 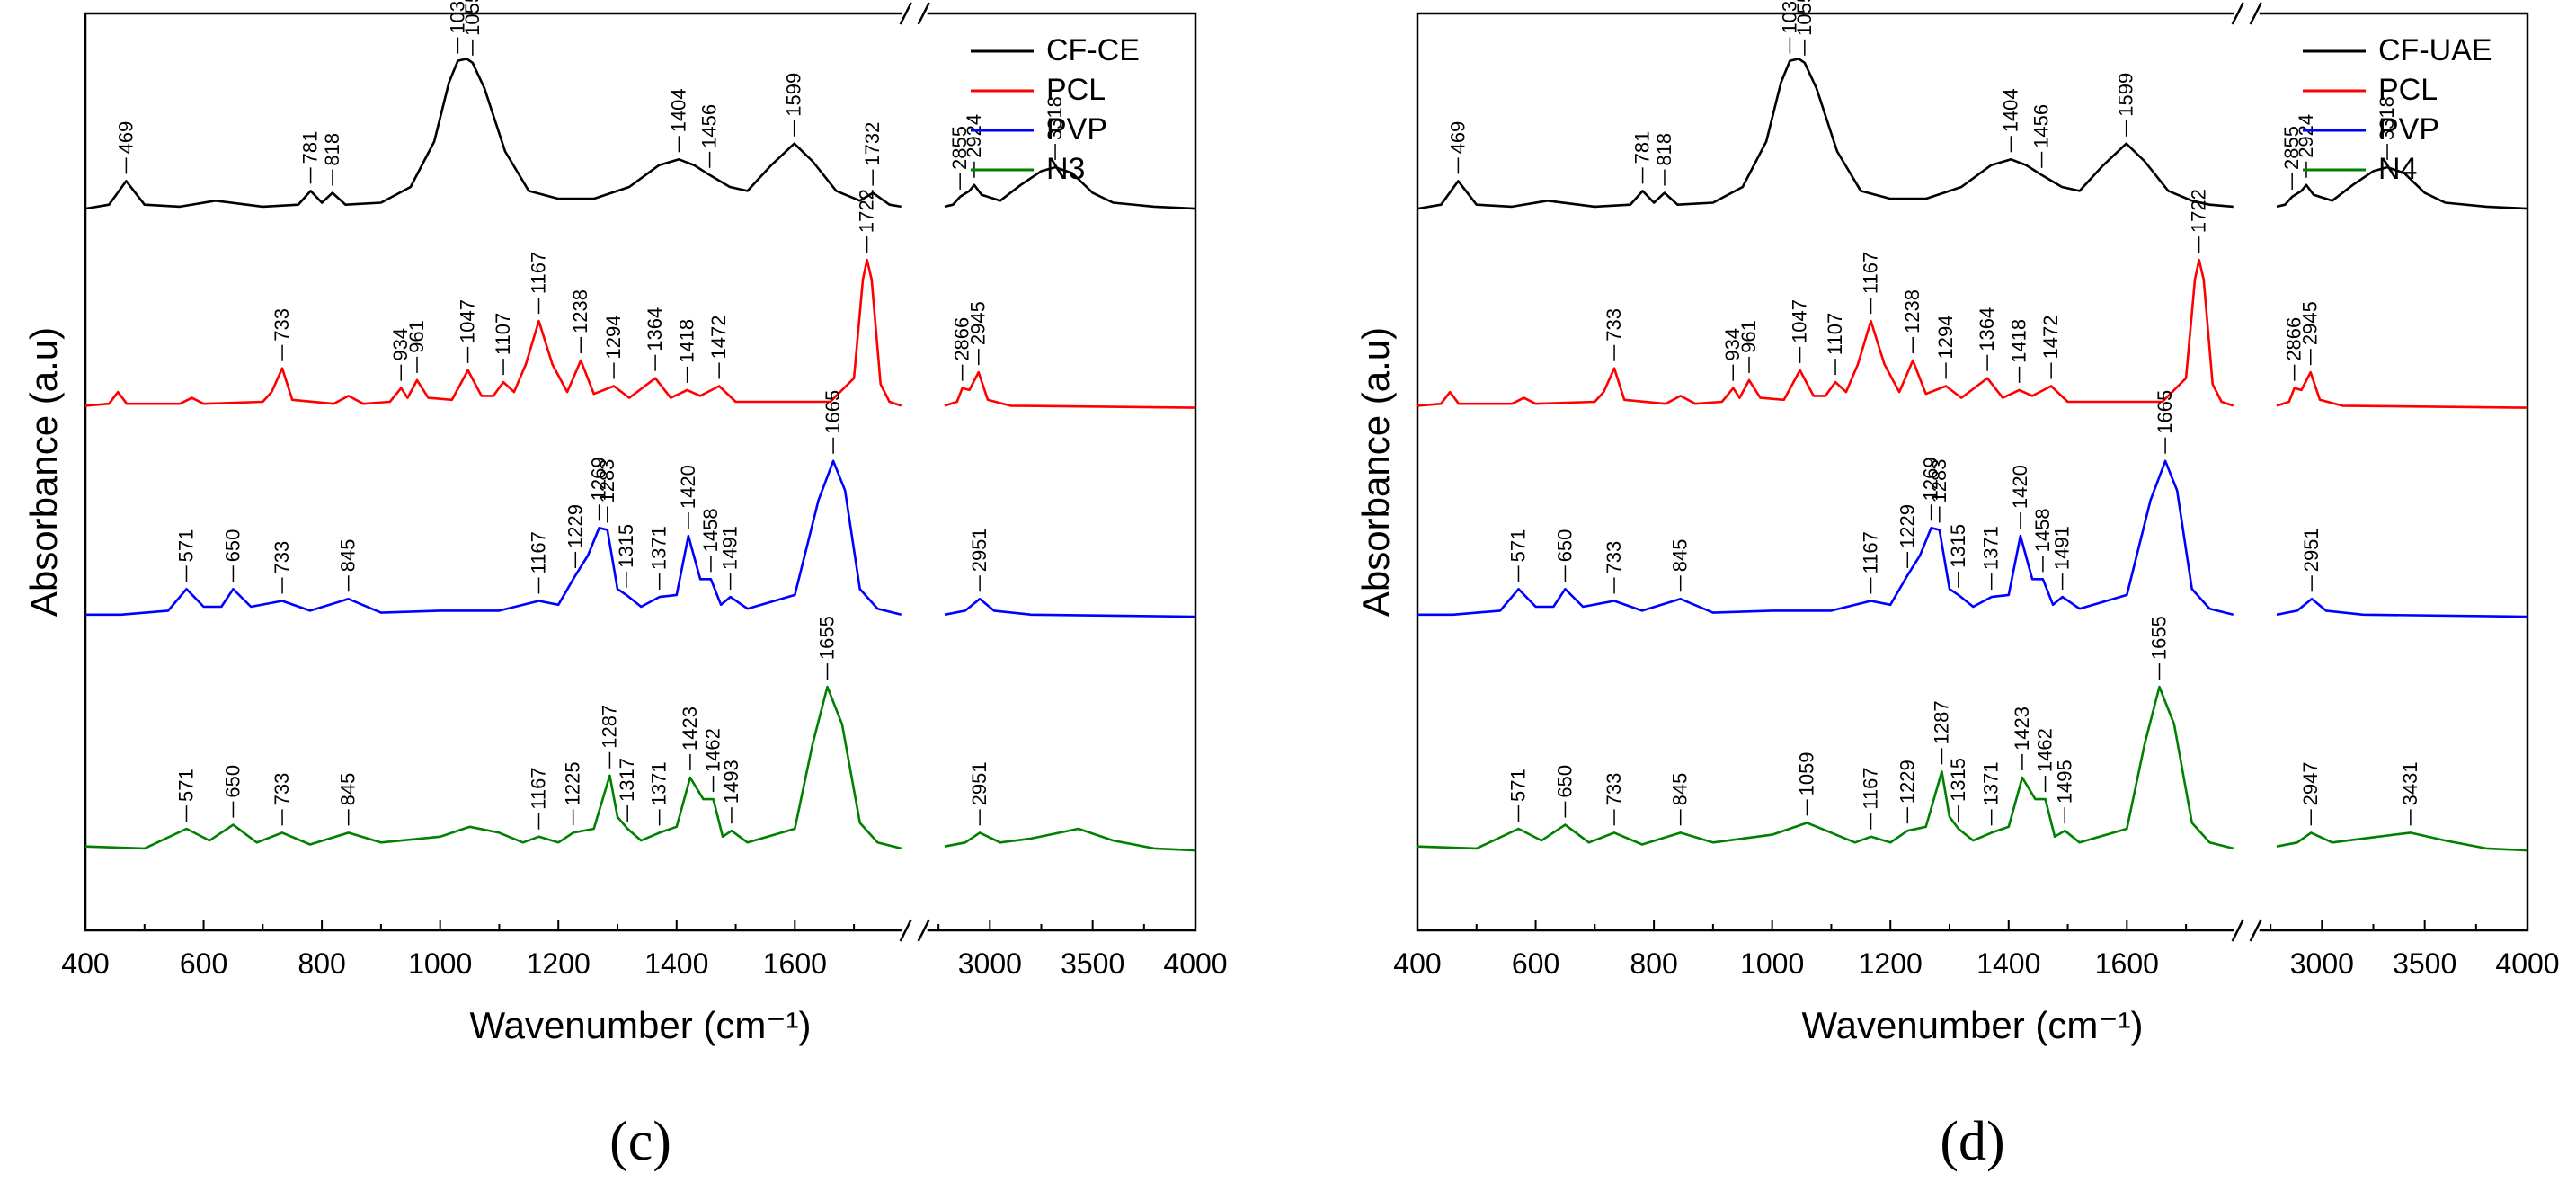 I want to click on x-tick-label: 3000, so click(x=990, y=964).